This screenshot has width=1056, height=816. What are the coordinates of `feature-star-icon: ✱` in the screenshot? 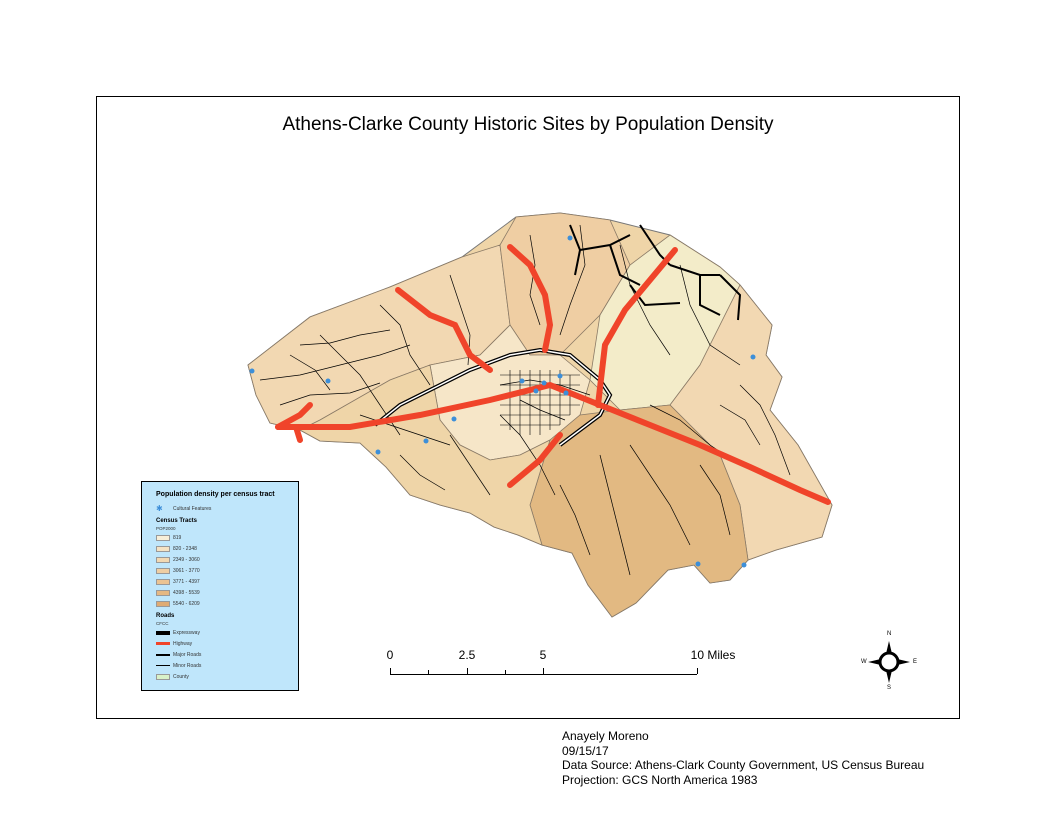 It's located at (159, 508).